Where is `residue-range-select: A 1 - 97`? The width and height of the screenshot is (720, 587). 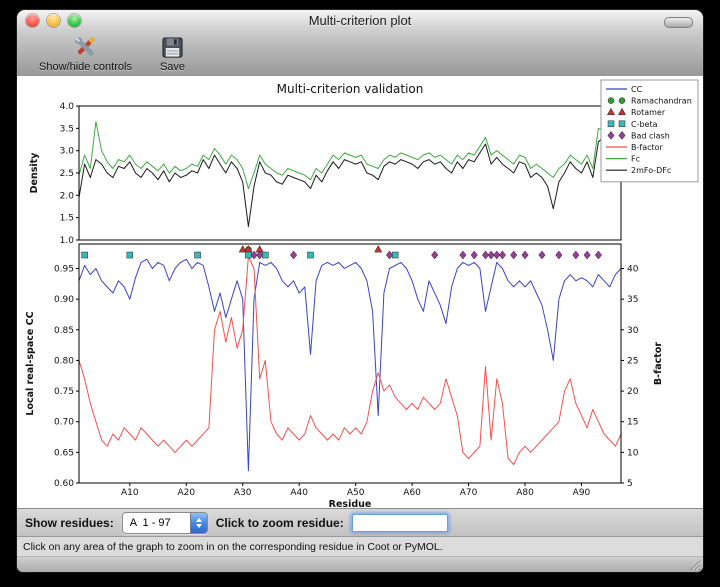
residue-range-select: A 1 - 97 is located at coordinates (164, 522).